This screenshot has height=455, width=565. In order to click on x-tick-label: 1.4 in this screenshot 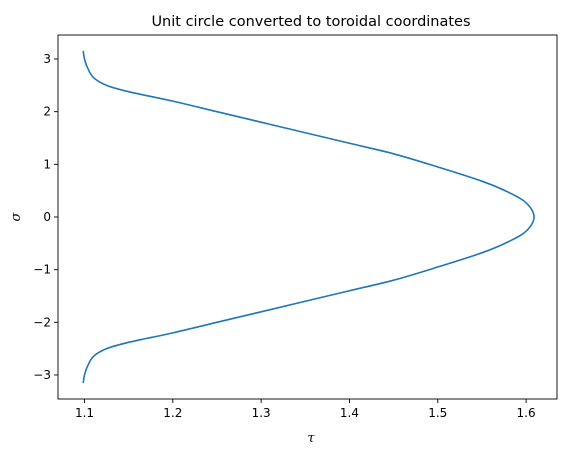, I will do `click(349, 413)`.